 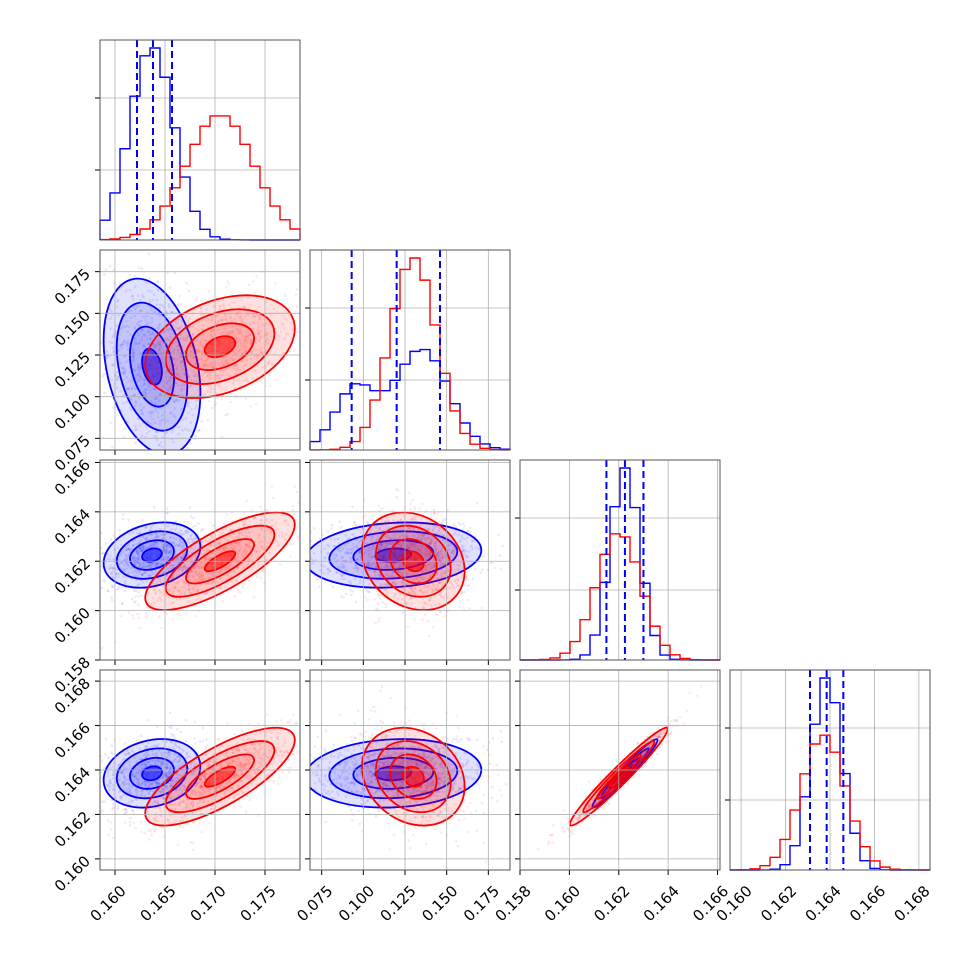 What do you see at coordinates (258, 903) in the screenshot?
I see `x-tick-label: 0.175` at bounding box center [258, 903].